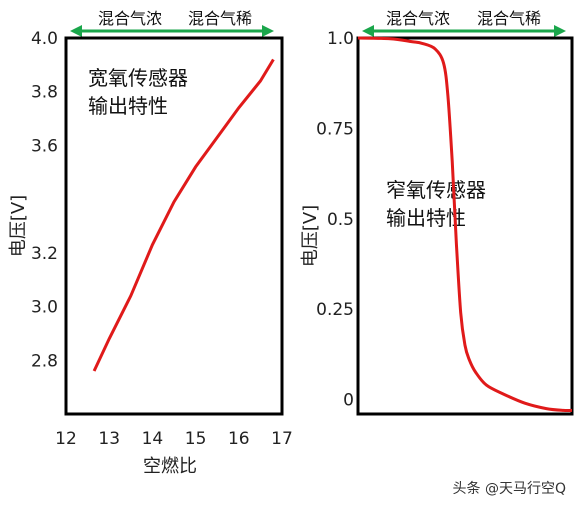 Image resolution: width=576 pixels, height=507 pixels. I want to click on narrow-annotation-line-2: 输出特性, so click(426, 218).